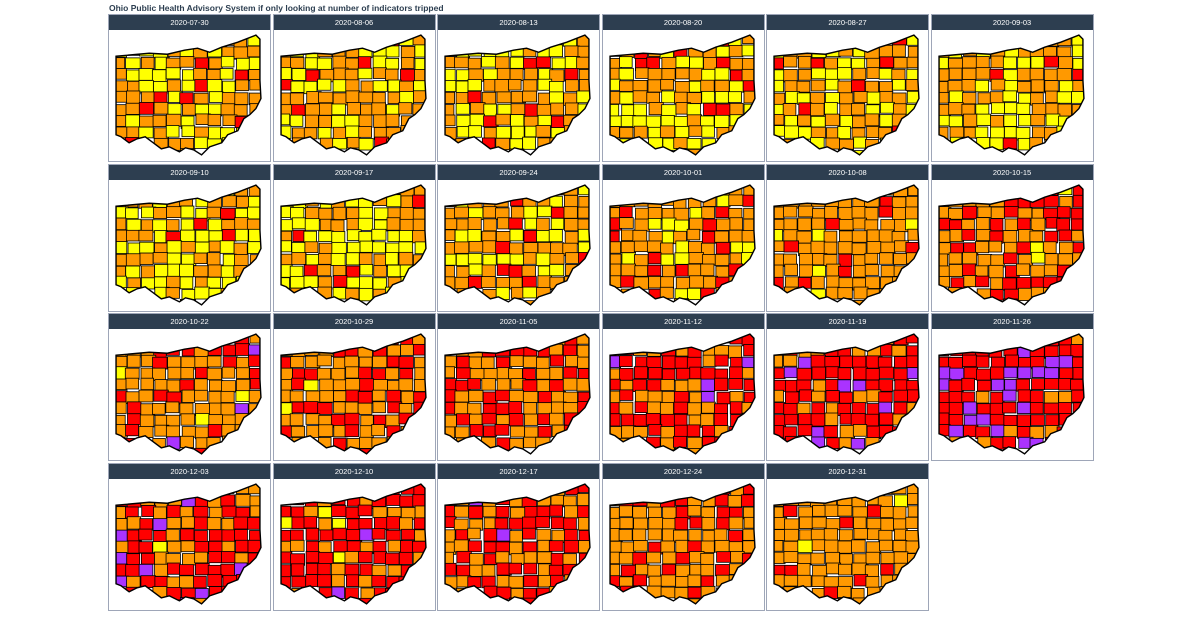  I want to click on panel-date-header: 2020-10-01, so click(683, 172).